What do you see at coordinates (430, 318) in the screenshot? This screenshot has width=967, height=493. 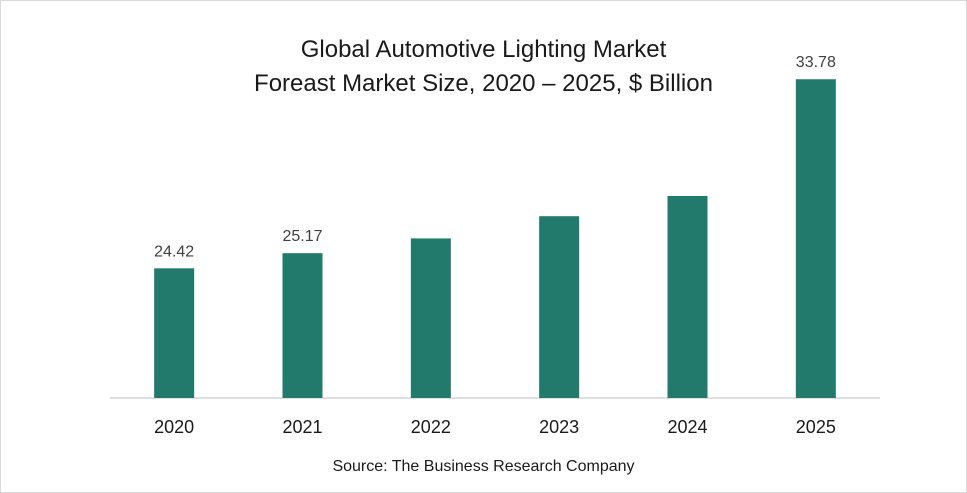 I see `bar-2022` at bounding box center [430, 318].